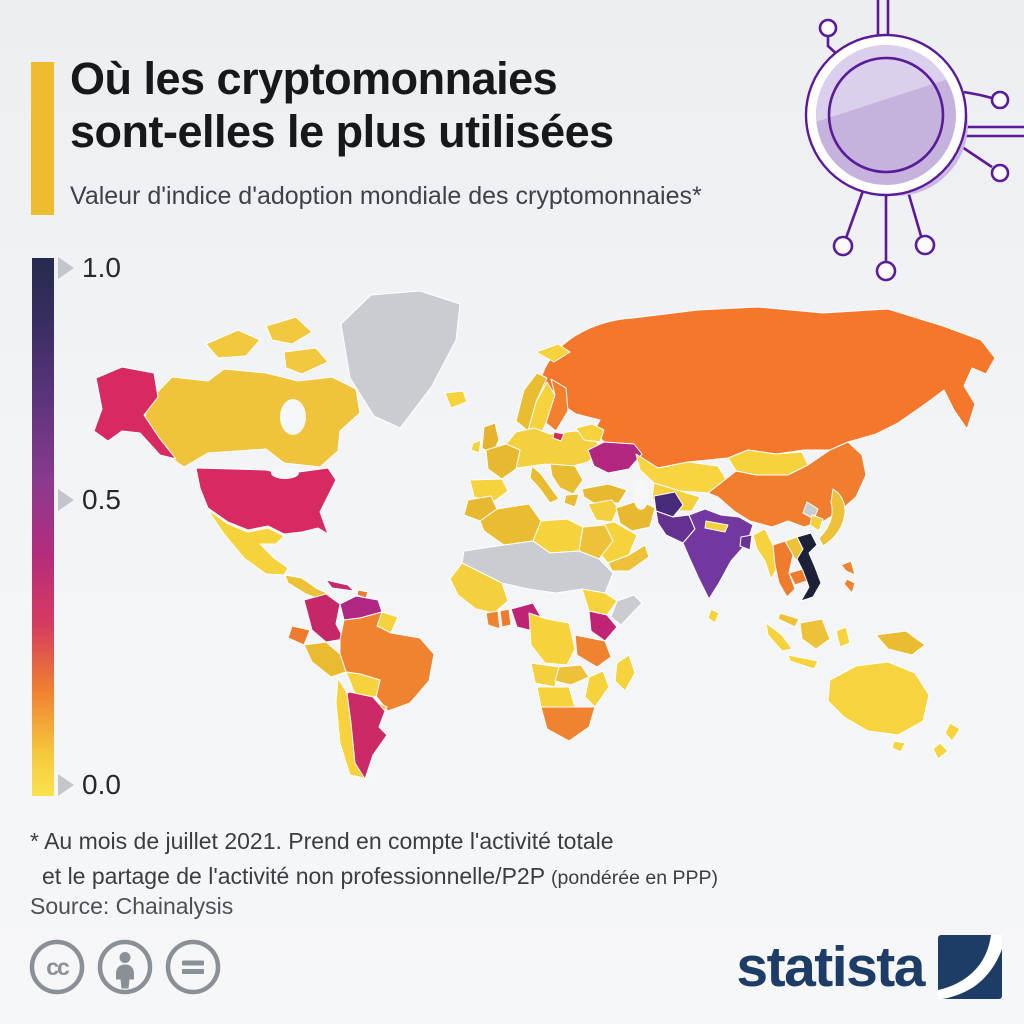  I want to click on region-greenland, so click(400, 359).